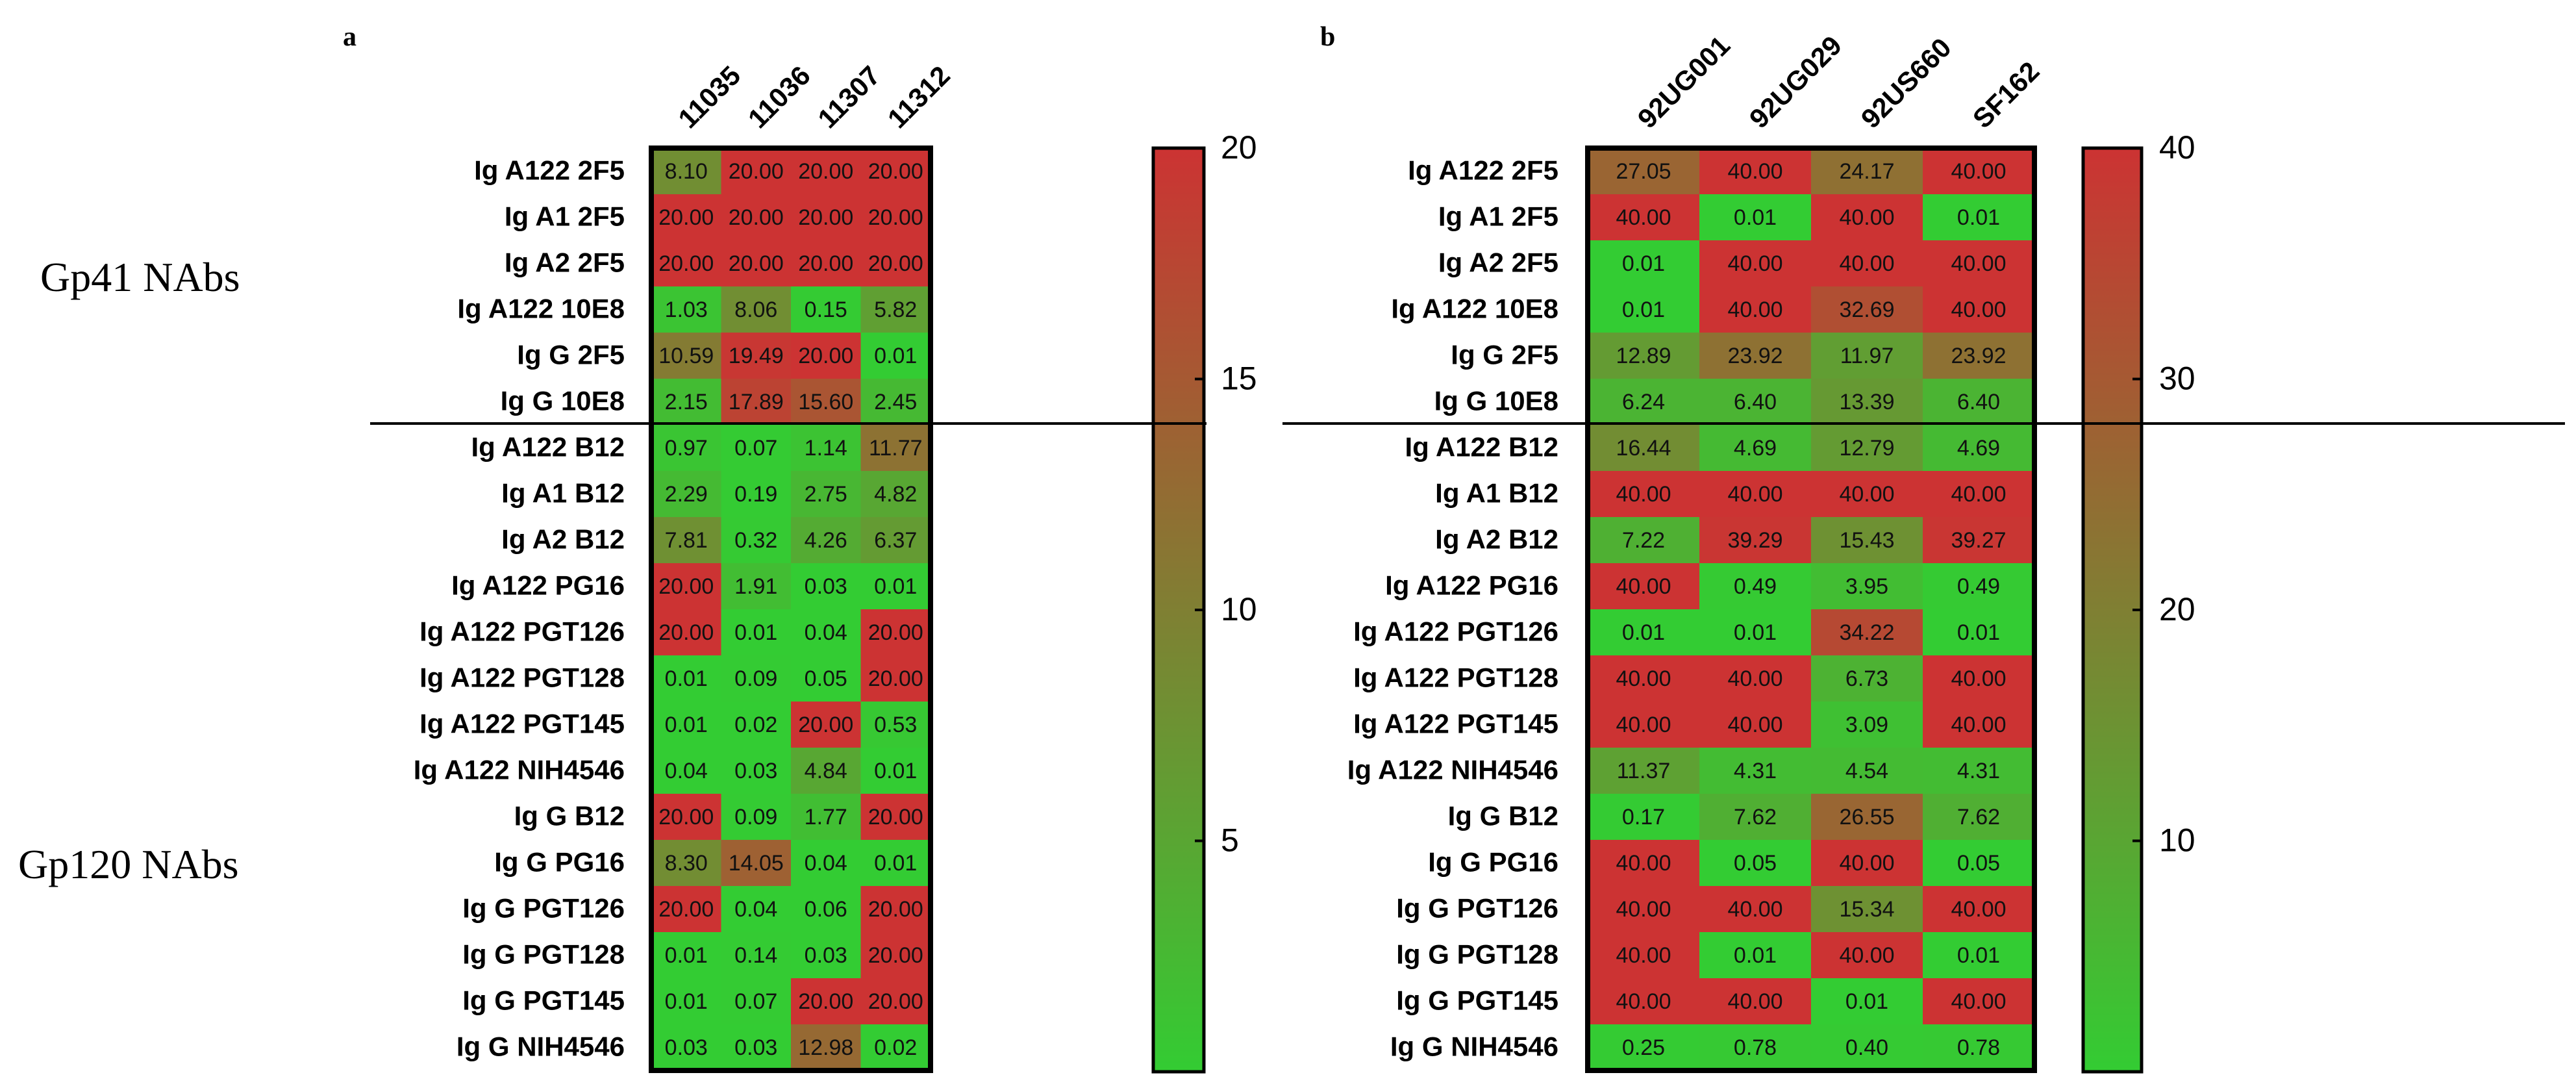 This screenshot has width=2576, height=1088. Describe the element at coordinates (128, 864) in the screenshot. I see `group-label-gp120: Gp120 NAbs` at that location.